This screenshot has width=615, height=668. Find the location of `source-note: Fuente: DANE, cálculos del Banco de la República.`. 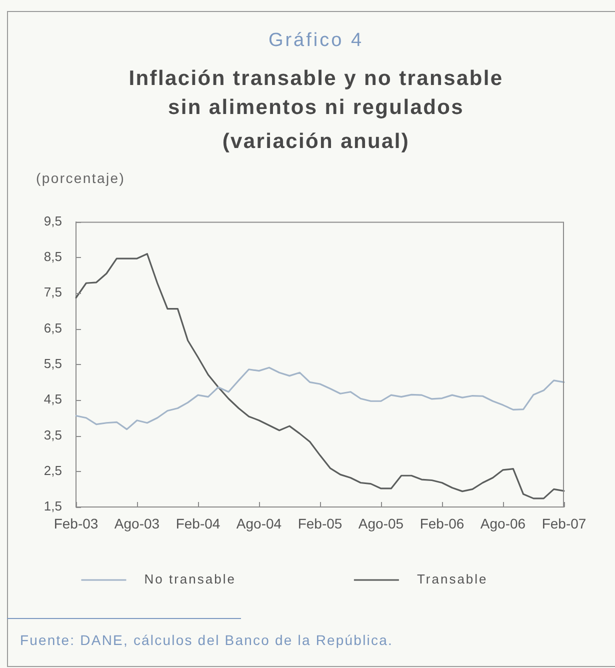

source-note: Fuente: DANE, cálculos del Banco de la República. is located at coordinates (206, 640).